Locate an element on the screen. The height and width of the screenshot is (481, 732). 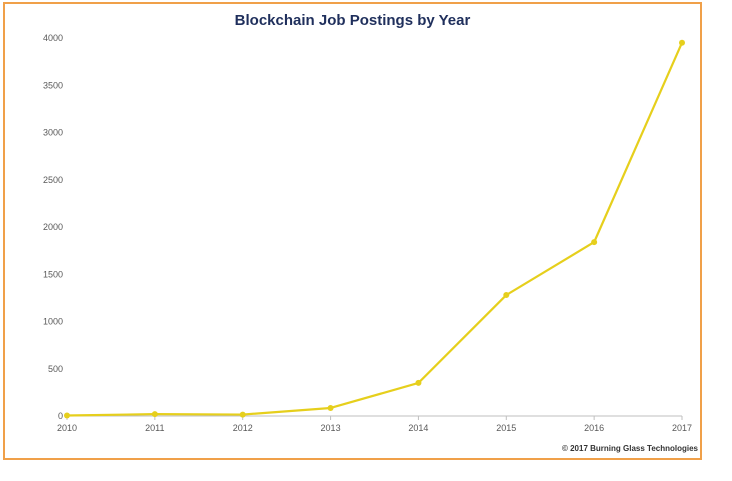
y-tick-label: 1500 is located at coordinates (53, 274).